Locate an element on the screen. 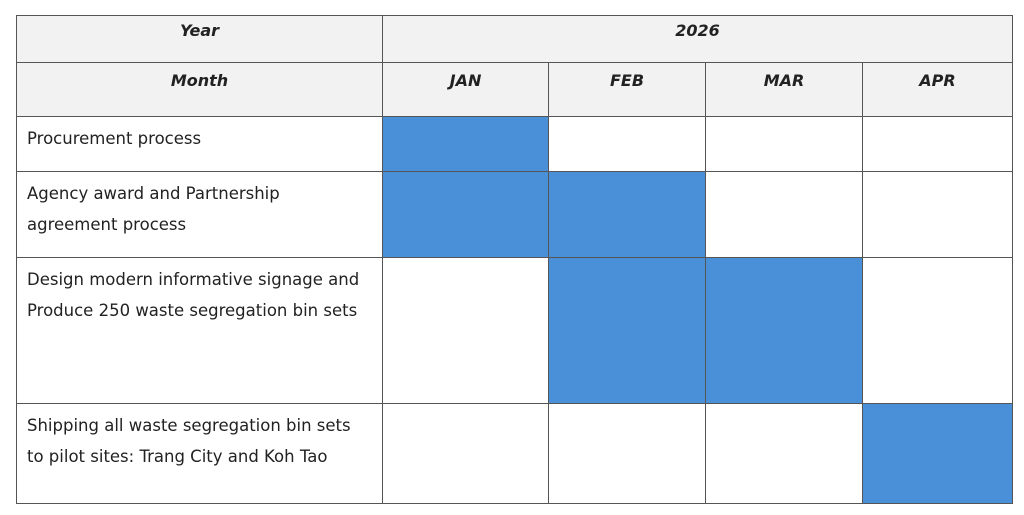  month: FEB is located at coordinates (627, 89).